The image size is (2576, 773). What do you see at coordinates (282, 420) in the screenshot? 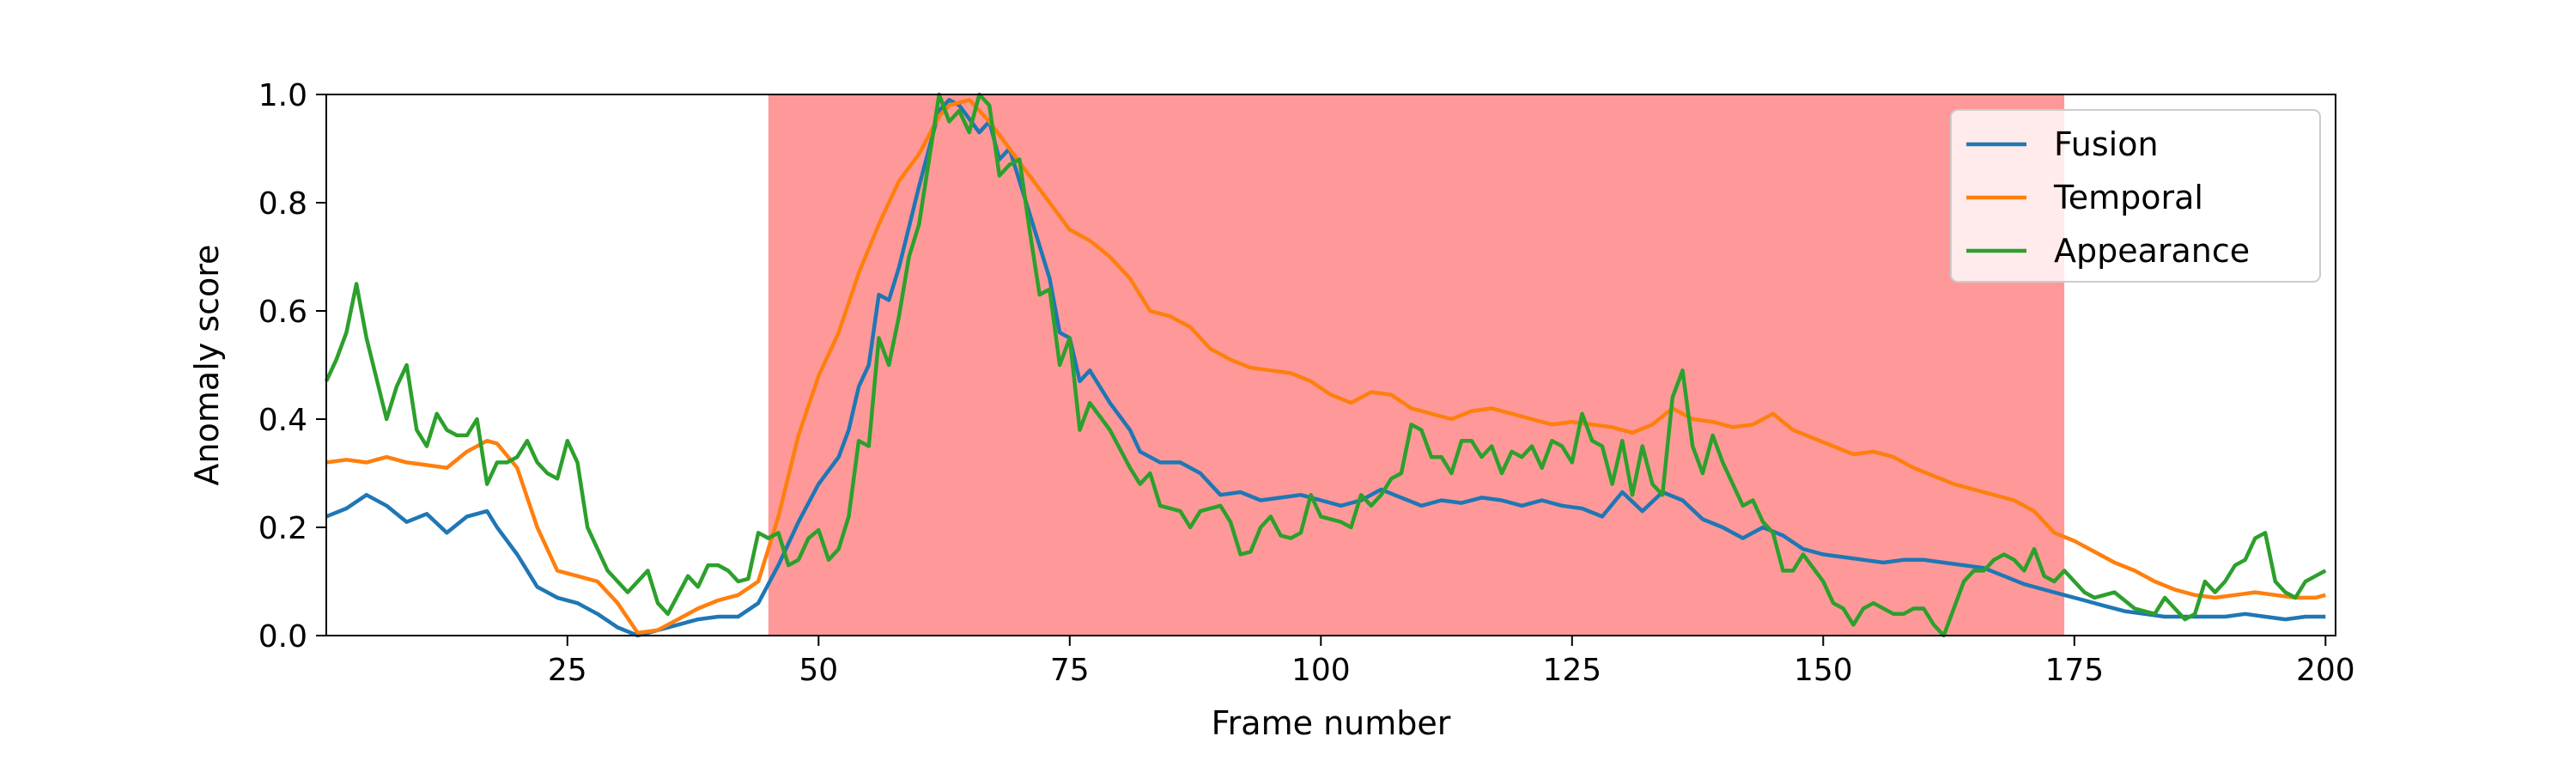
I see `y-tick-label: 0.4` at bounding box center [282, 420].